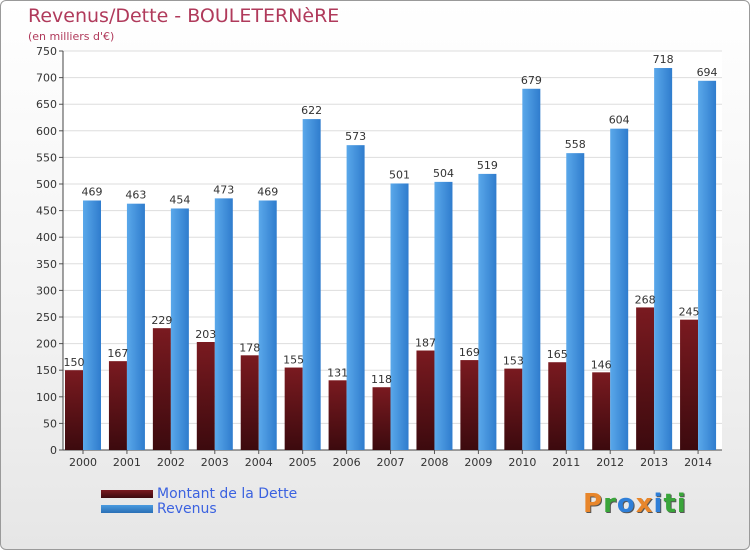 Image resolution: width=750 pixels, height=550 pixels. I want to click on data-label-revenue: 501, so click(399, 174).